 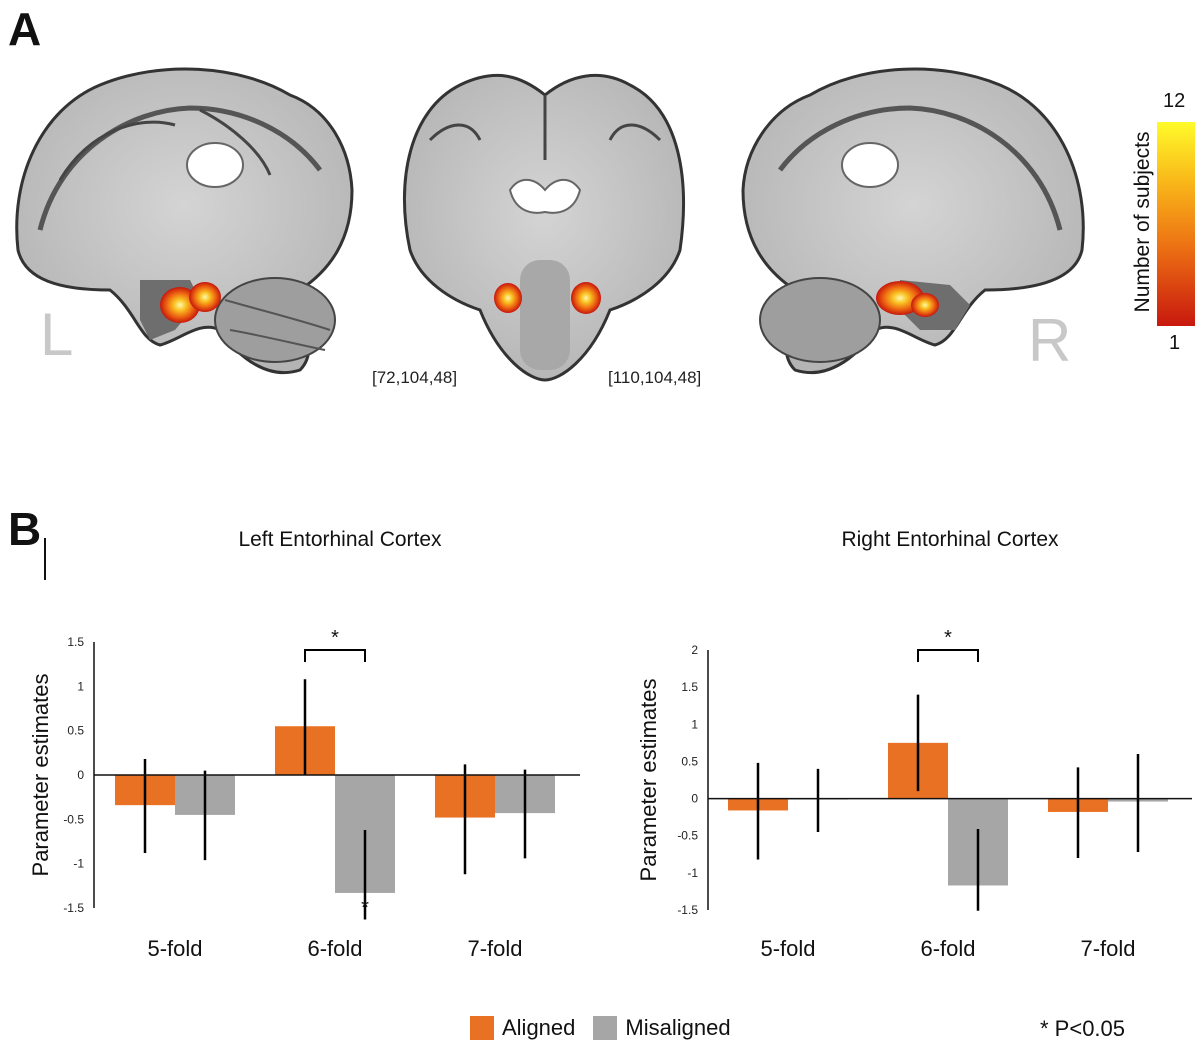 I want to click on colorbar-label: Number of subjects, so click(x=1142, y=222).